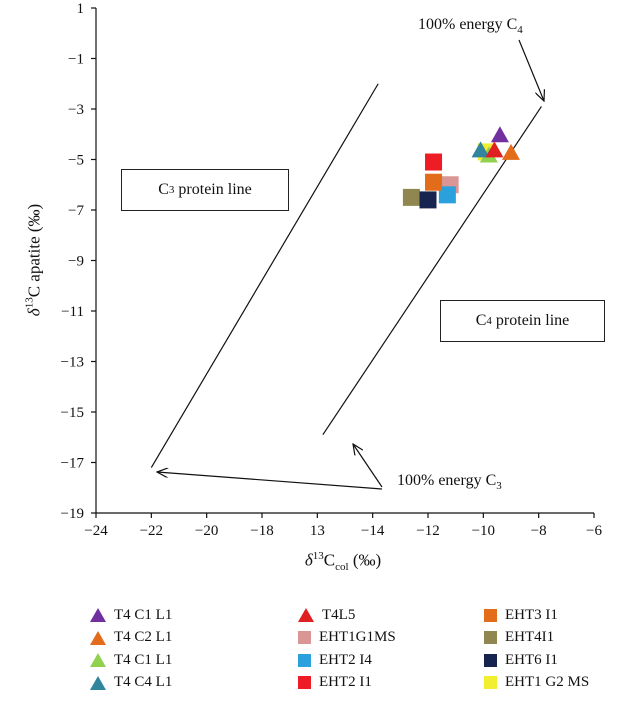 The image size is (634, 708). Describe the element at coordinates (143, 682) in the screenshot. I see `legend-label: T4 C4 L1` at that location.